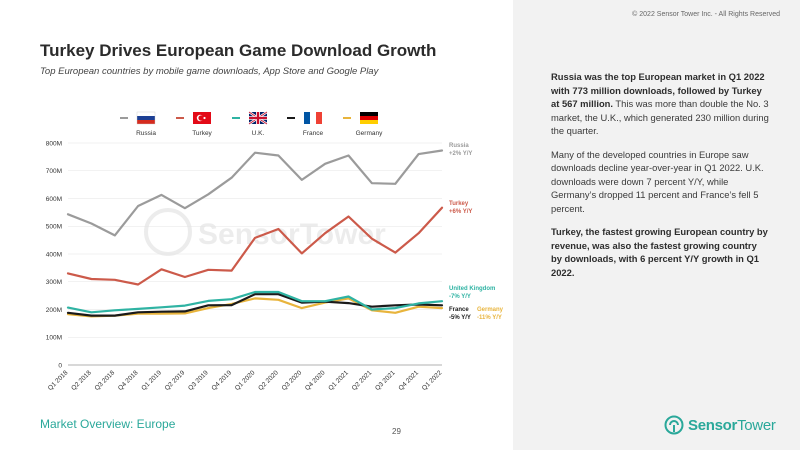 This screenshot has height=450, width=800. Describe the element at coordinates (460, 297) in the screenshot. I see `annotation-uk: -7% Y/Y` at that location.